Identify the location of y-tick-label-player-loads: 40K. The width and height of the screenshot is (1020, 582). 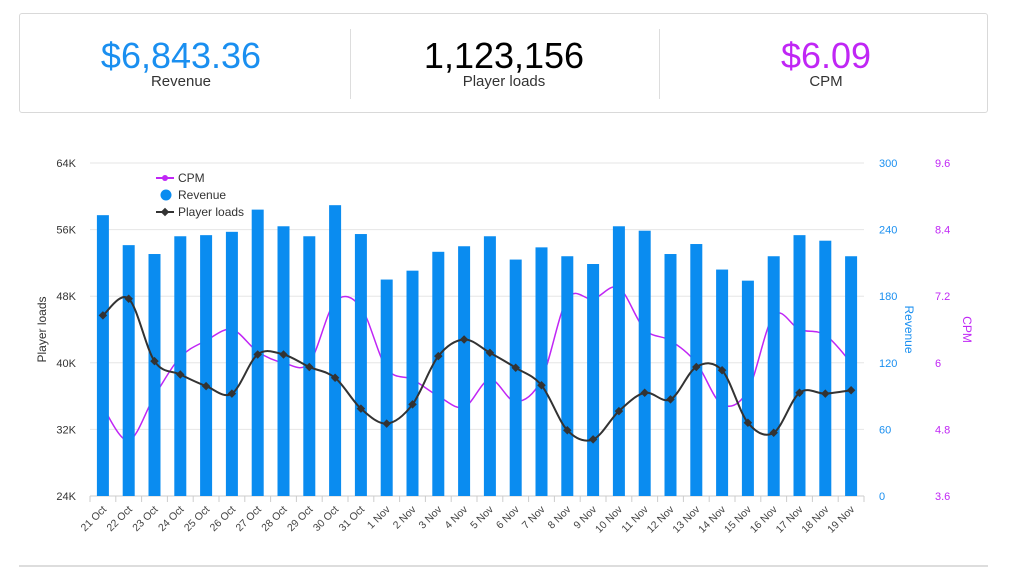
(66, 364).